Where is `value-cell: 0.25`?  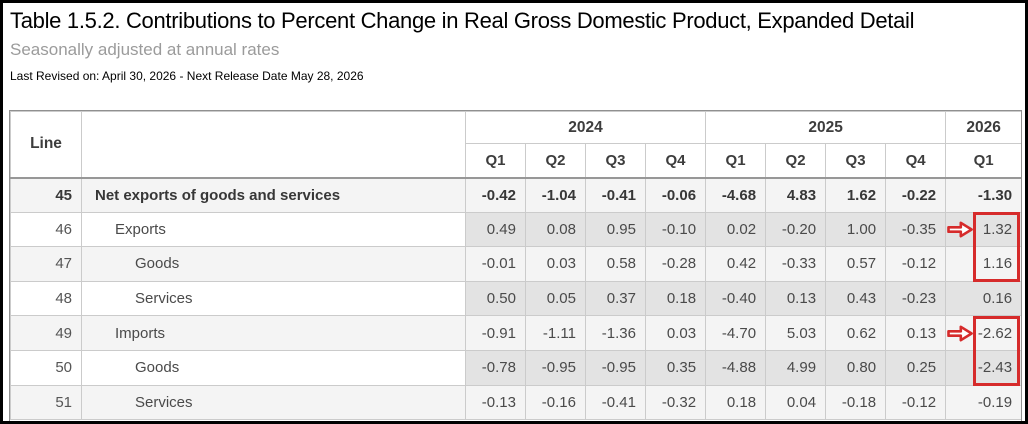
value-cell: 0.25 is located at coordinates (916, 367).